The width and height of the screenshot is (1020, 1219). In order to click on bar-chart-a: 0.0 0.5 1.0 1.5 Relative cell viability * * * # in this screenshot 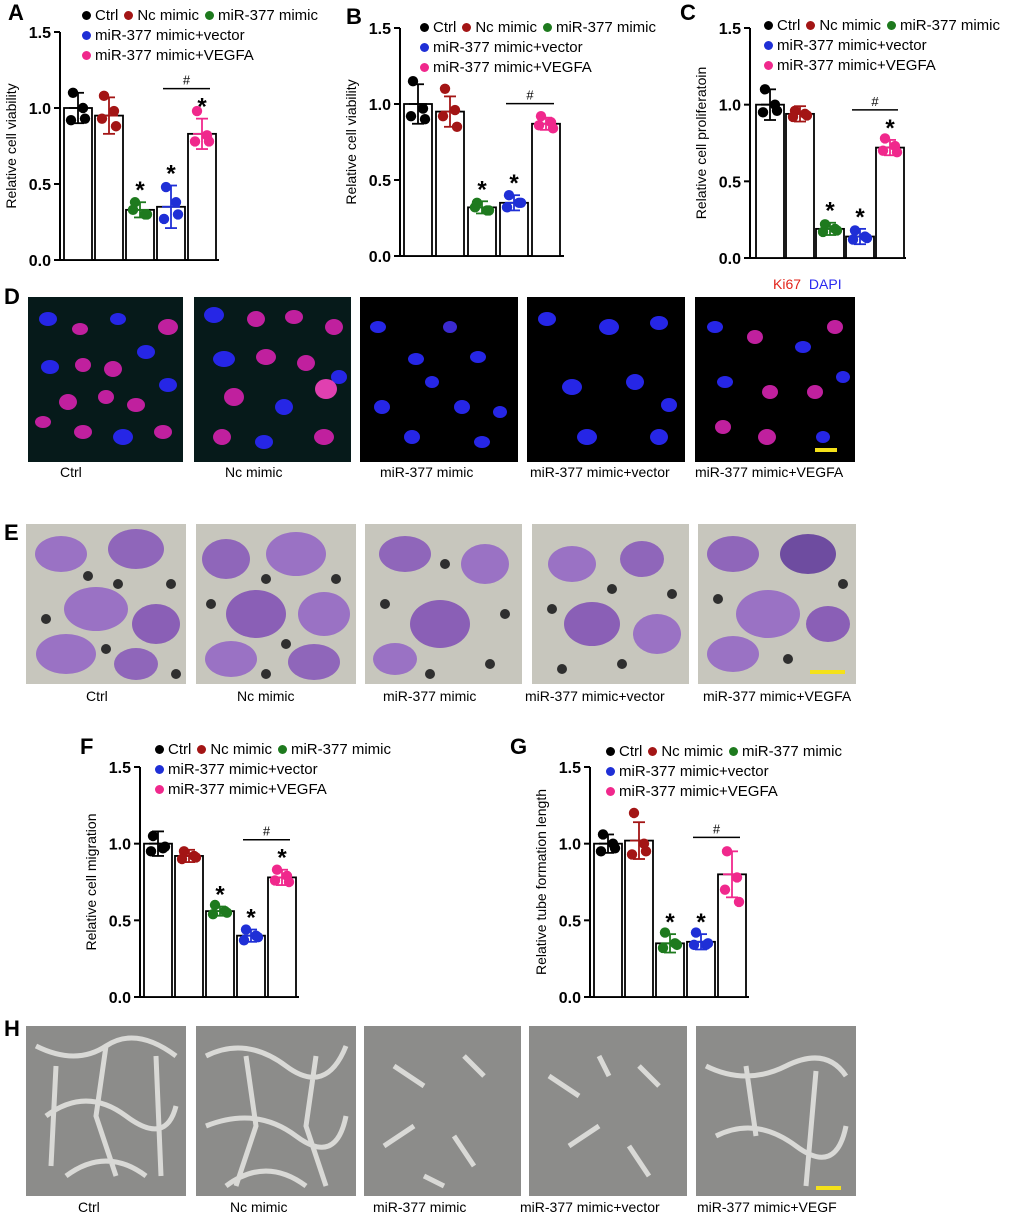, I will do `click(111, 147)`.